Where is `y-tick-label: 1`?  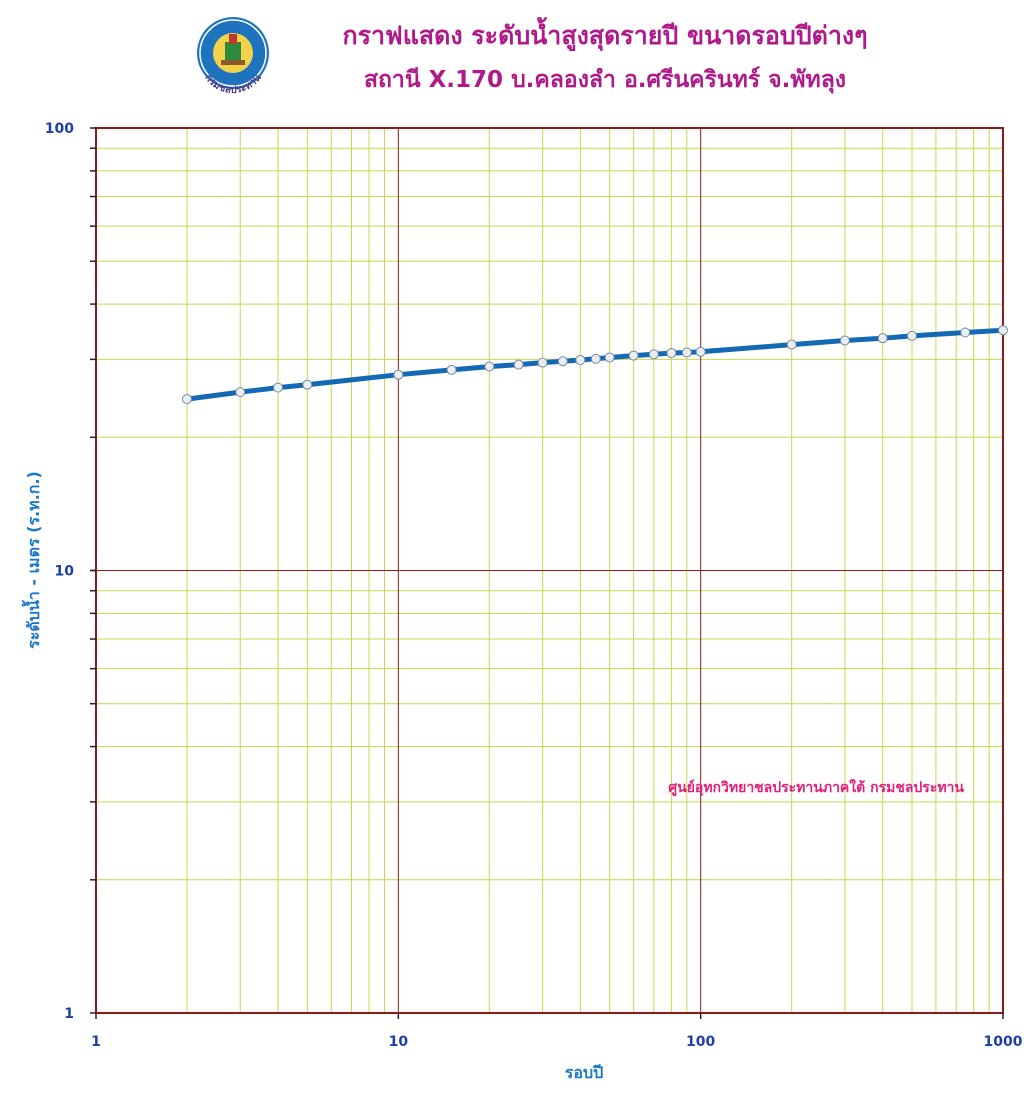 y-tick-label: 1 is located at coordinates (69, 1014).